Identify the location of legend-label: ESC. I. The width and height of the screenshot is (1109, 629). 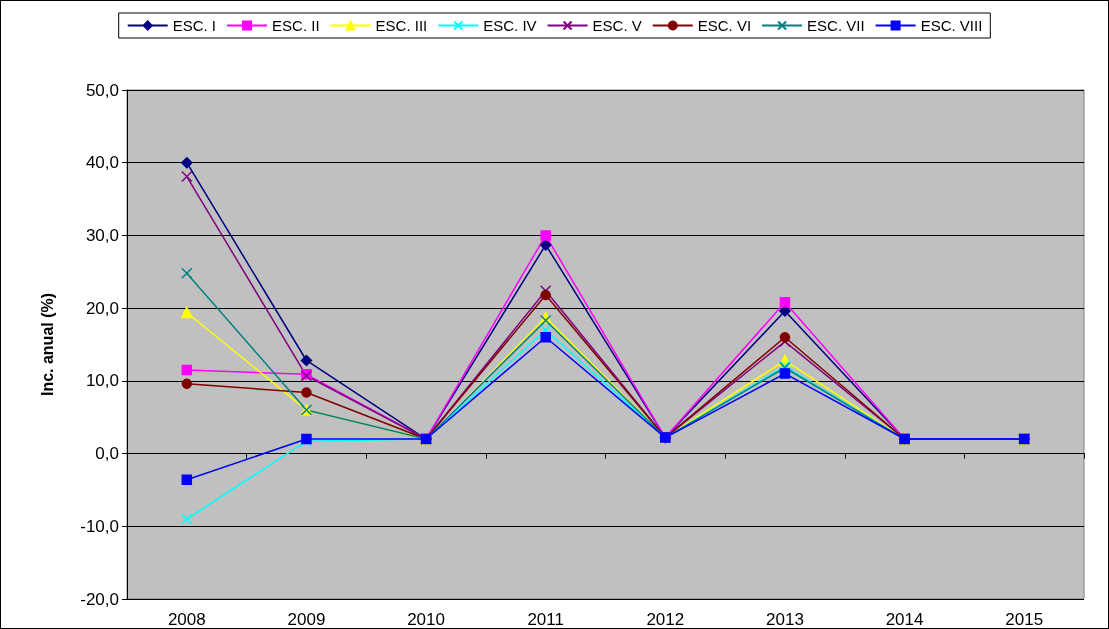
(194, 25).